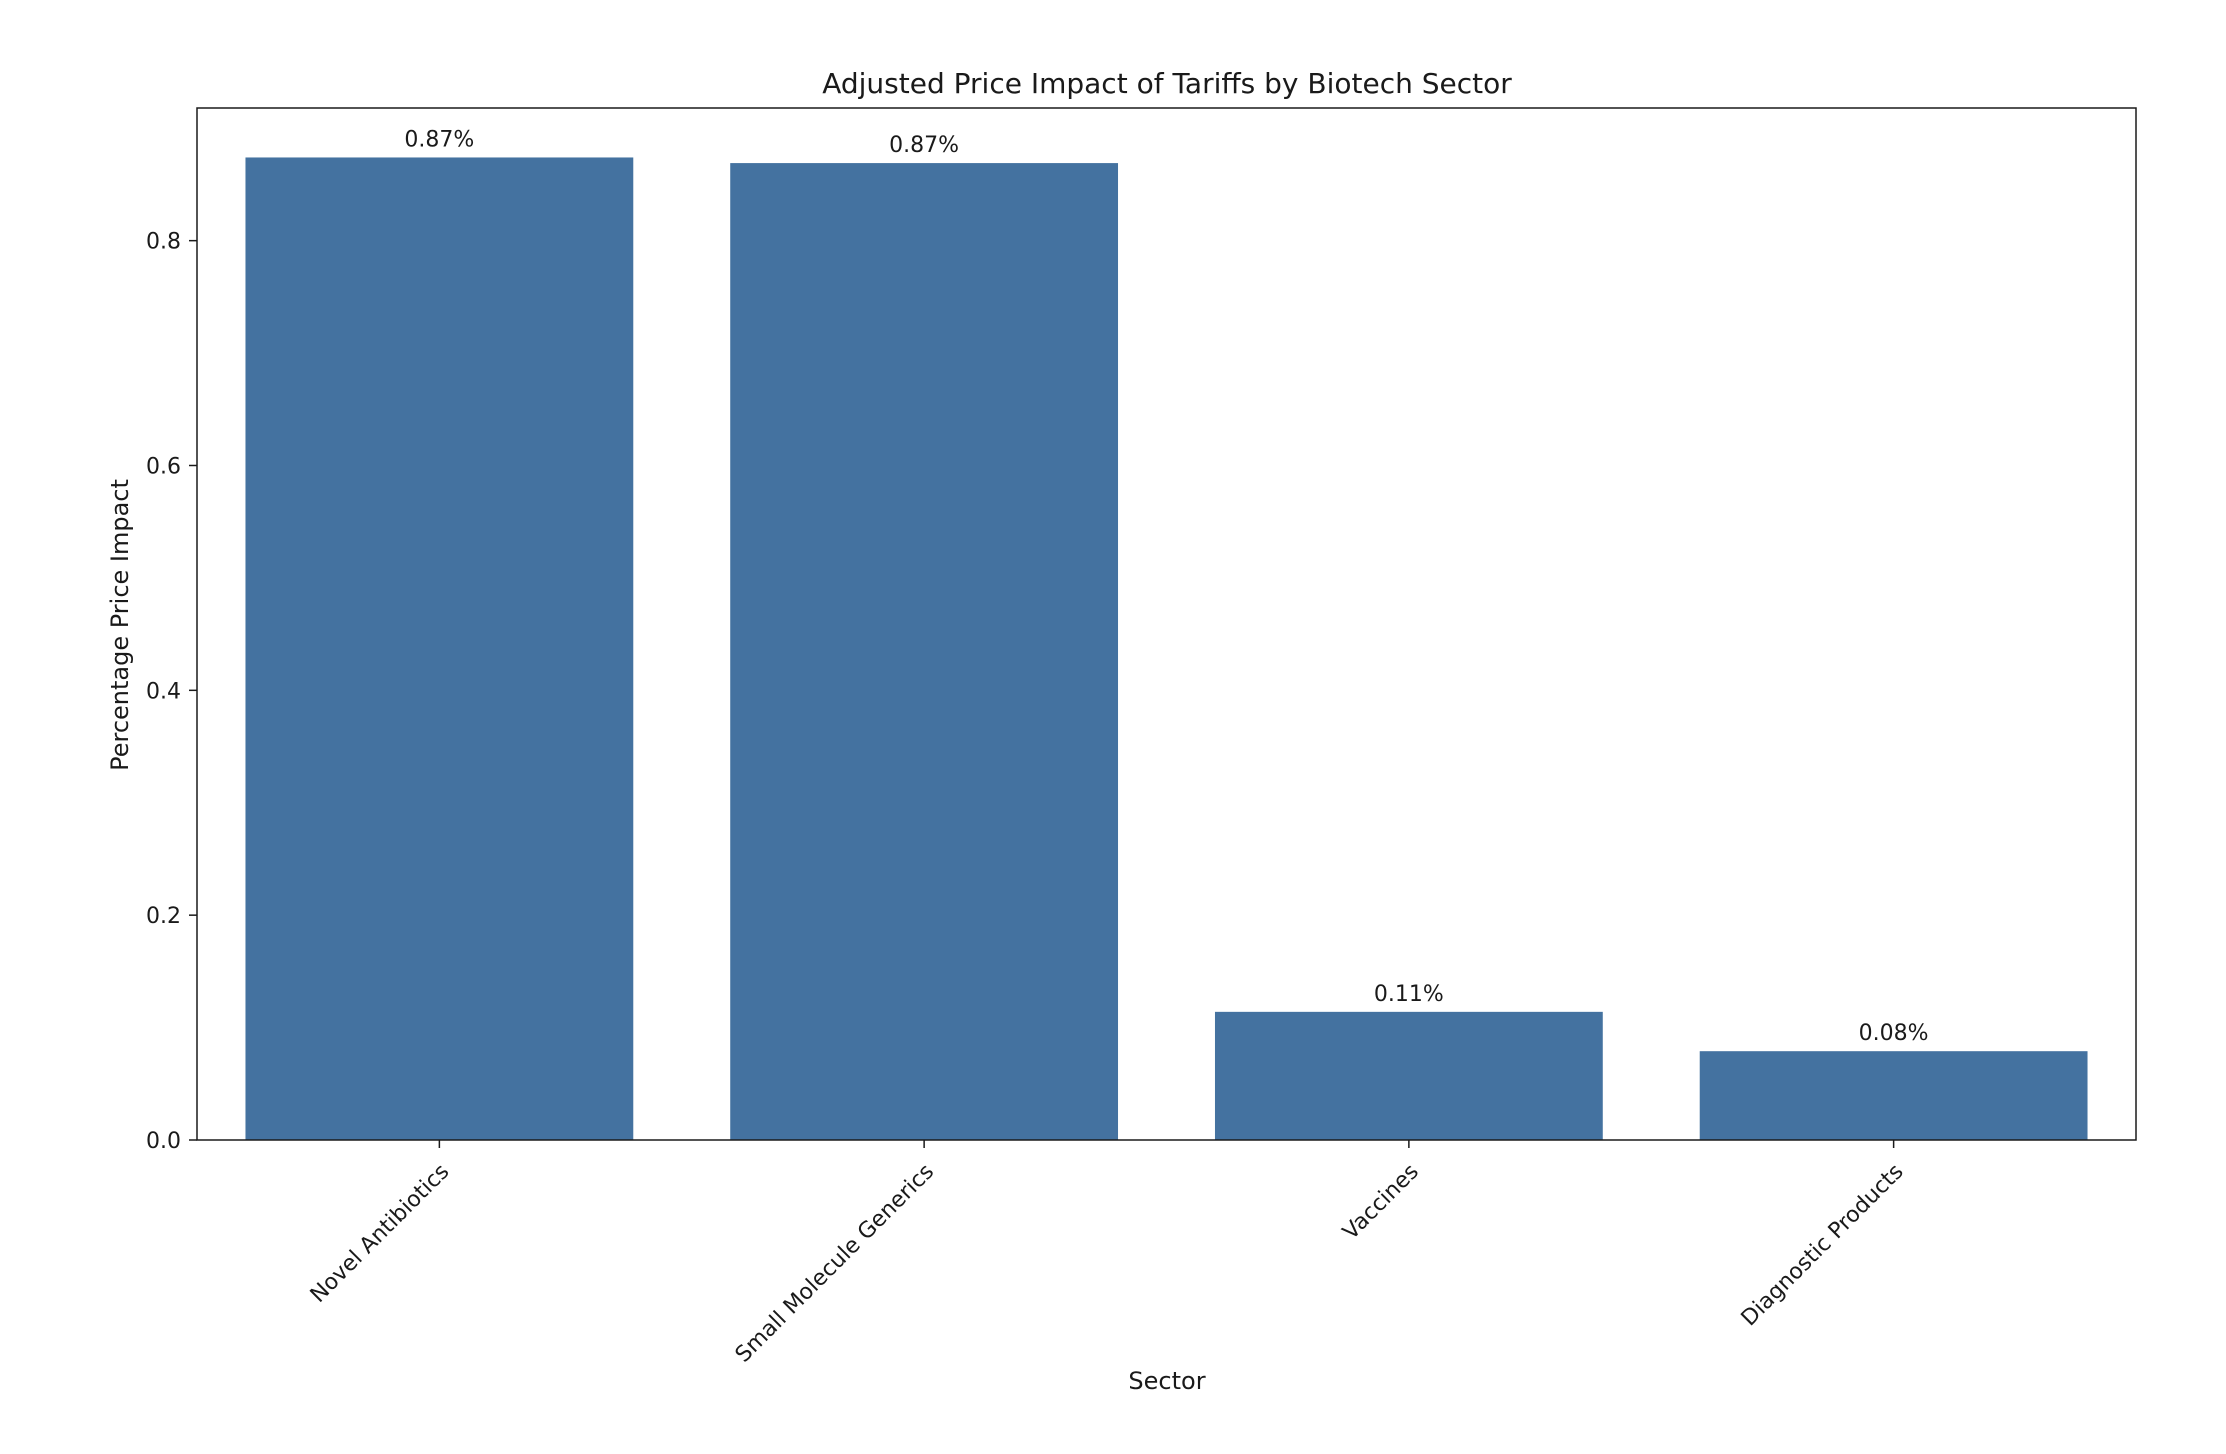 The image size is (2226, 1454). What do you see at coordinates (1823, 1245) in the screenshot?
I see `x-tick-label-4: Diagnostic Products` at bounding box center [1823, 1245].